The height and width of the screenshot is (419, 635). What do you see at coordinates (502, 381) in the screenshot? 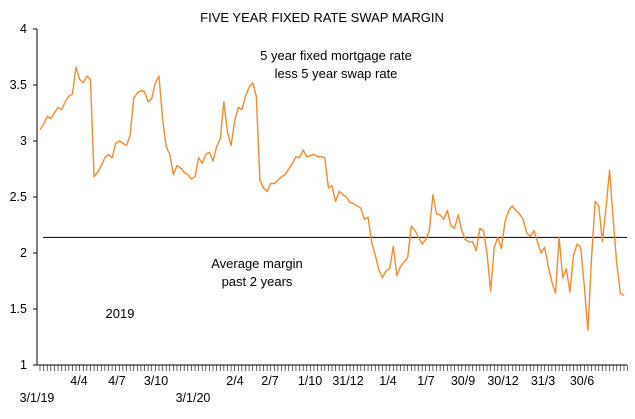
I see `x-tick-label: 30/12` at bounding box center [502, 381].